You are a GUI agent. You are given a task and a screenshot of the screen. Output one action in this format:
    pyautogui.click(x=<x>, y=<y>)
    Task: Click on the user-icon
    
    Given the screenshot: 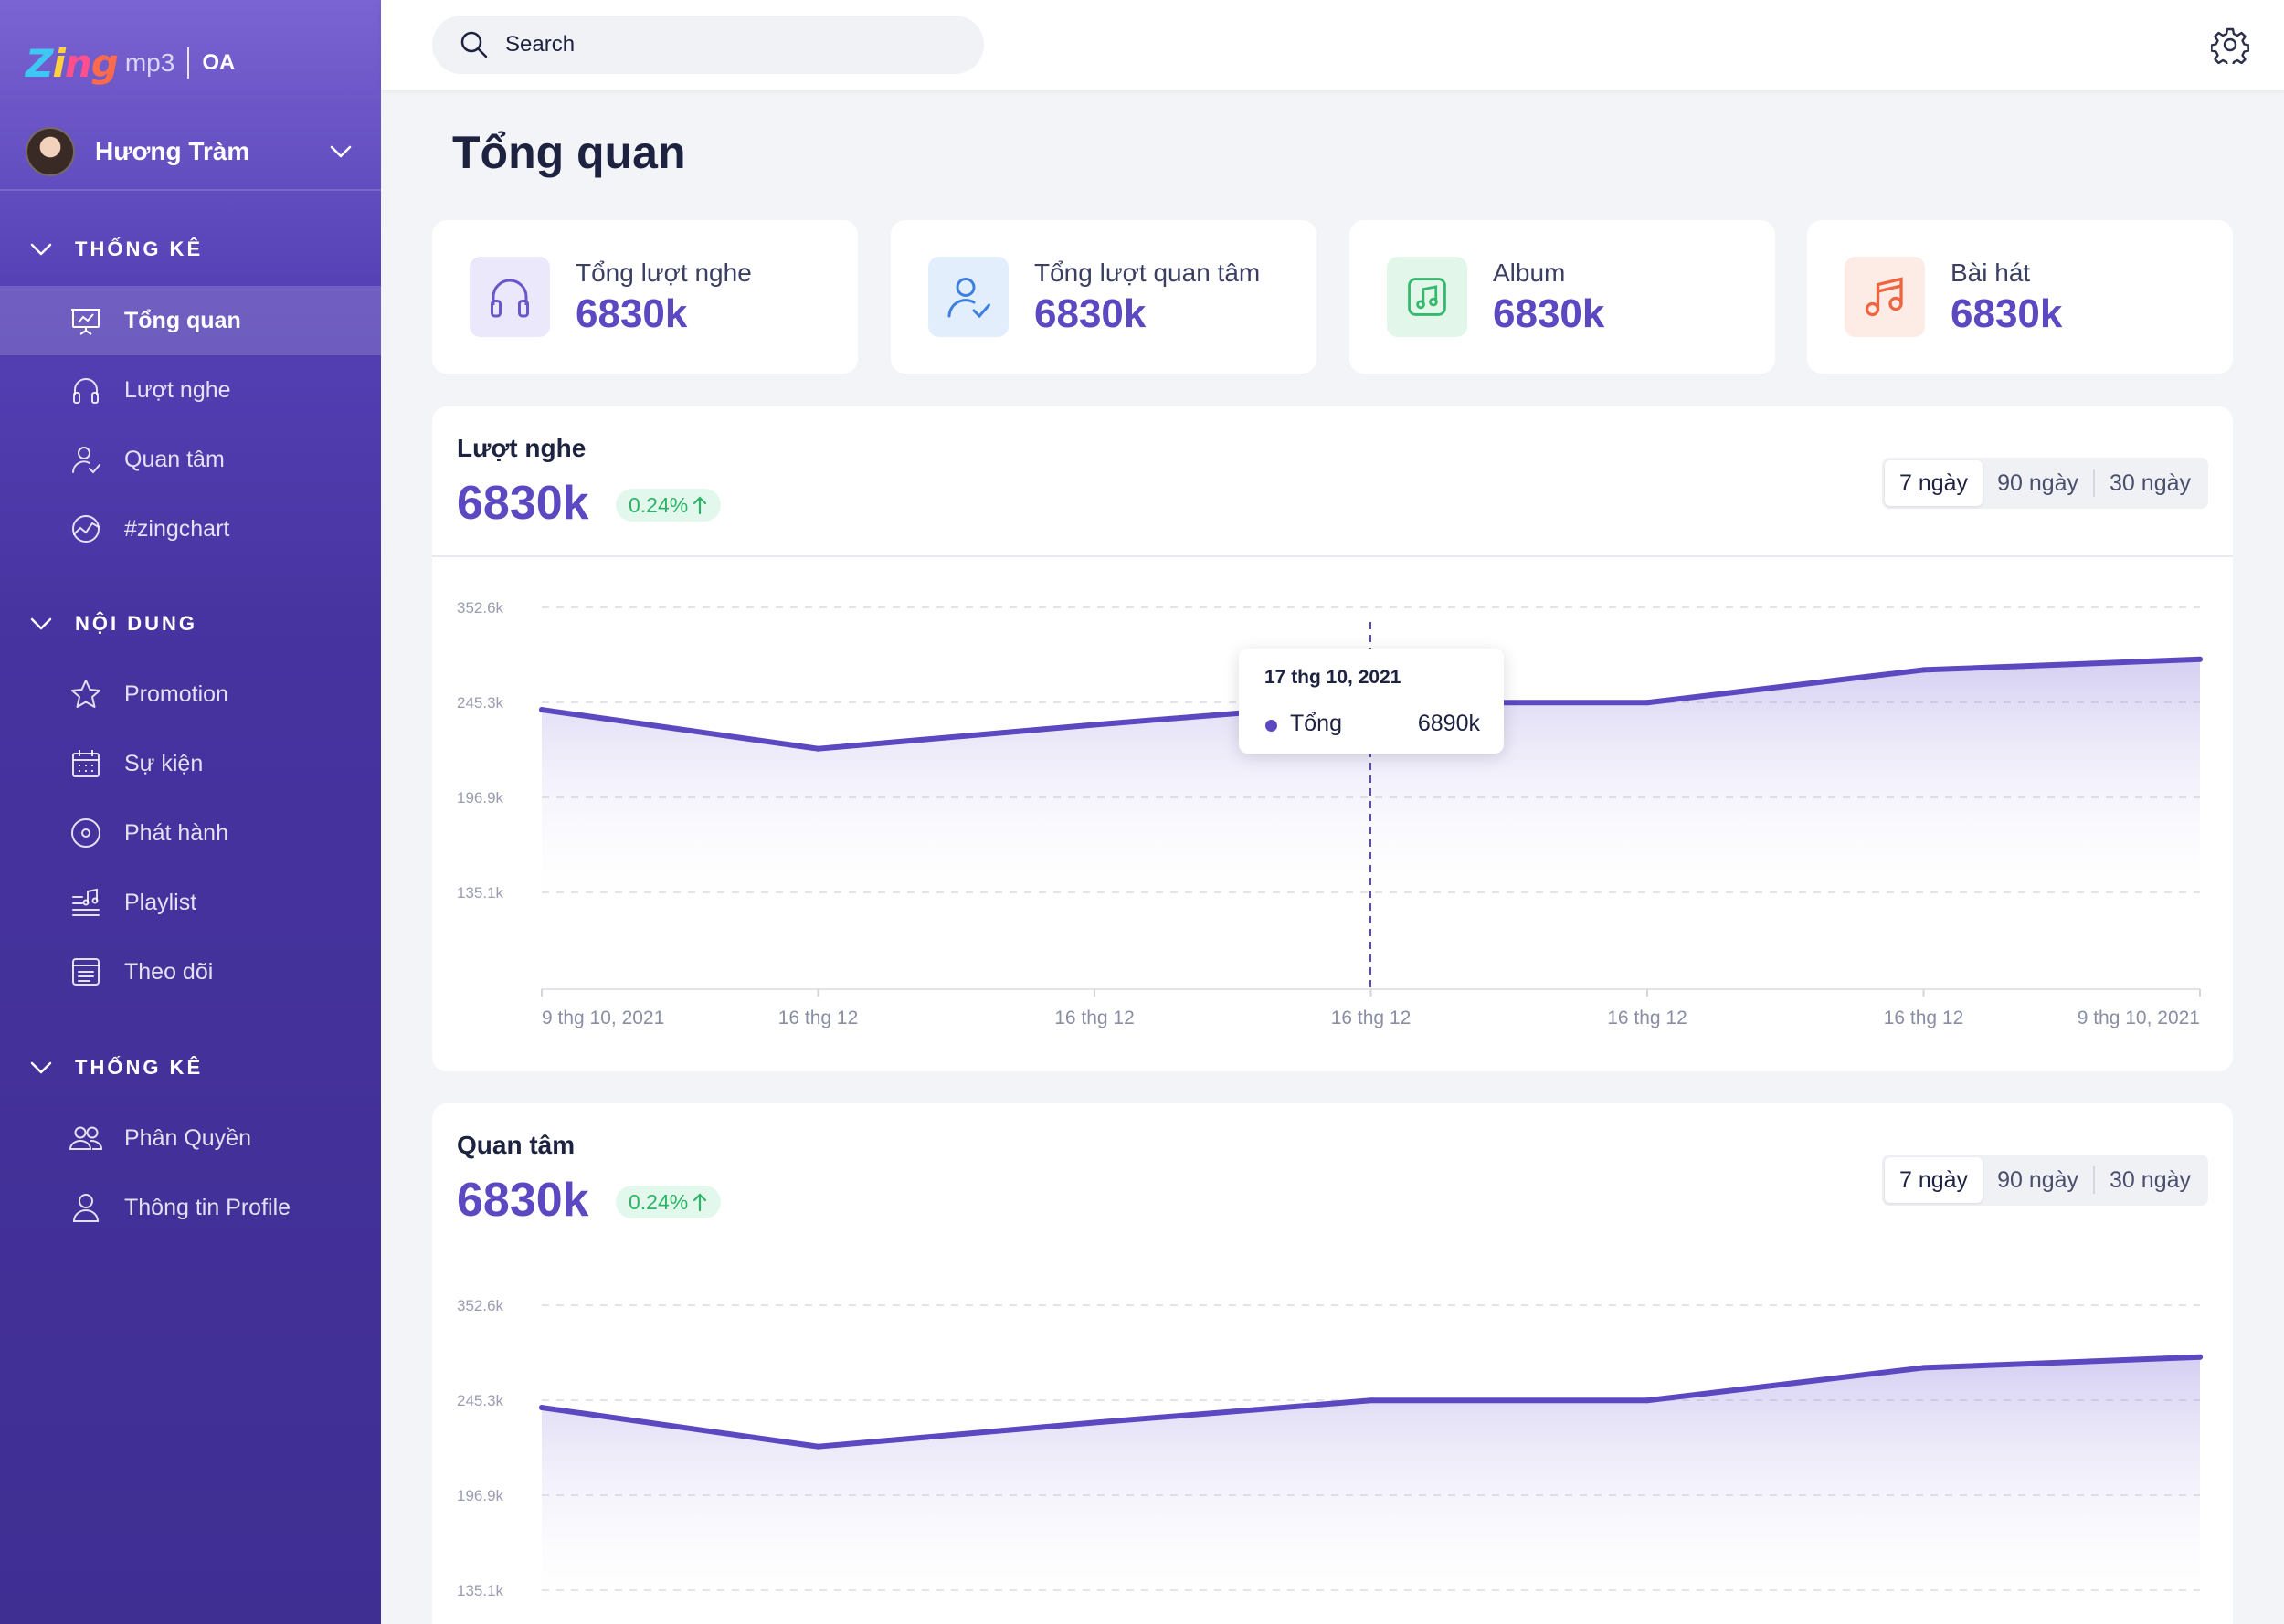 What is the action you would take?
    pyautogui.click(x=86, y=1208)
    